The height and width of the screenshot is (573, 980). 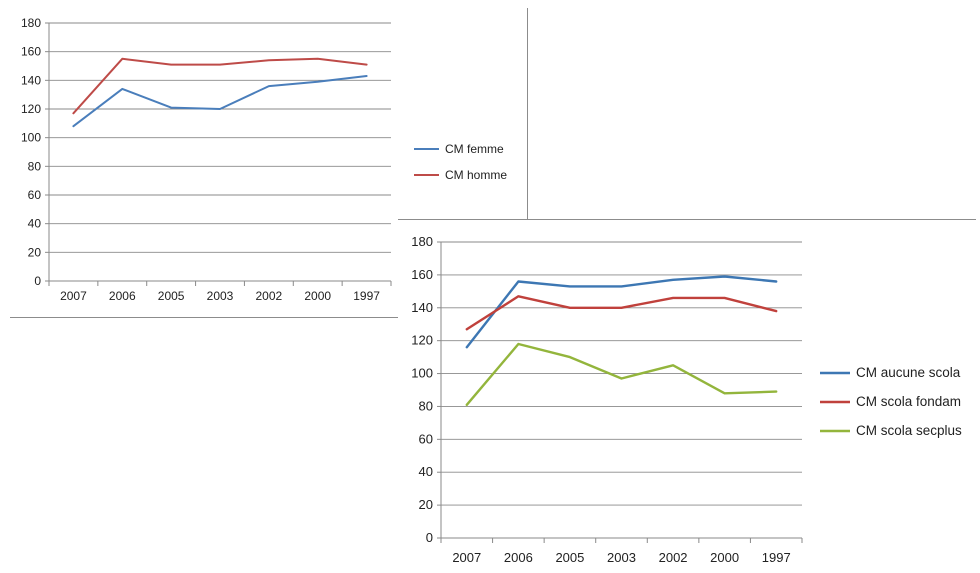 What do you see at coordinates (474, 149) in the screenshot?
I see `chart-1-legend-label-1: CM femme` at bounding box center [474, 149].